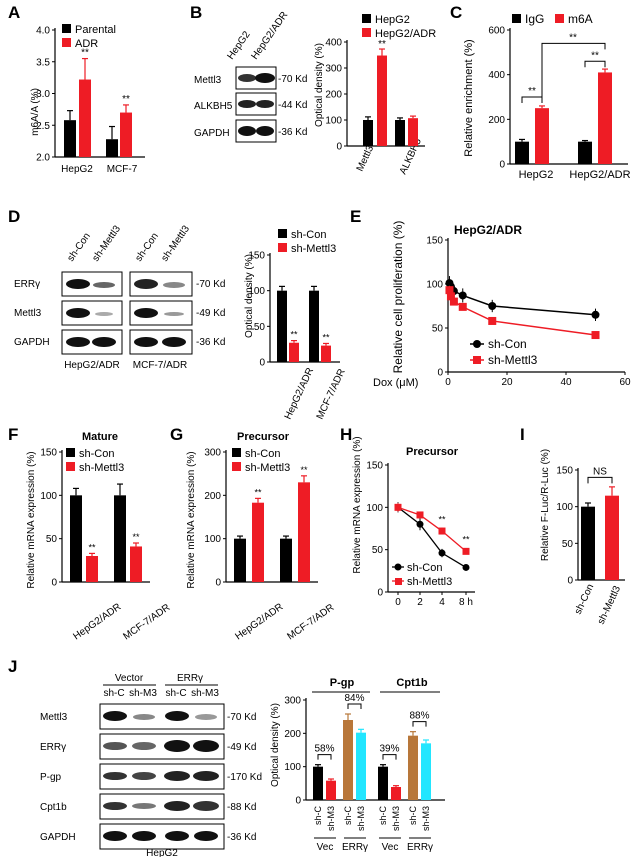 The image size is (635, 857). What do you see at coordinates (357, 504) in the screenshot?
I see `panel-H-ylabel: Relative mRNA expression (%)` at bounding box center [357, 504].